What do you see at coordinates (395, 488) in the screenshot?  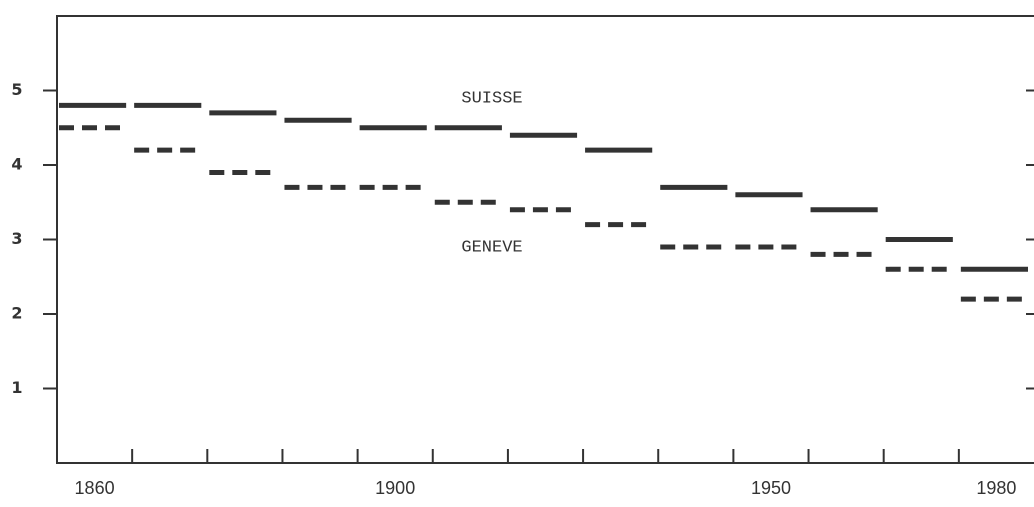 I see `x-tick-label: 1900` at bounding box center [395, 488].